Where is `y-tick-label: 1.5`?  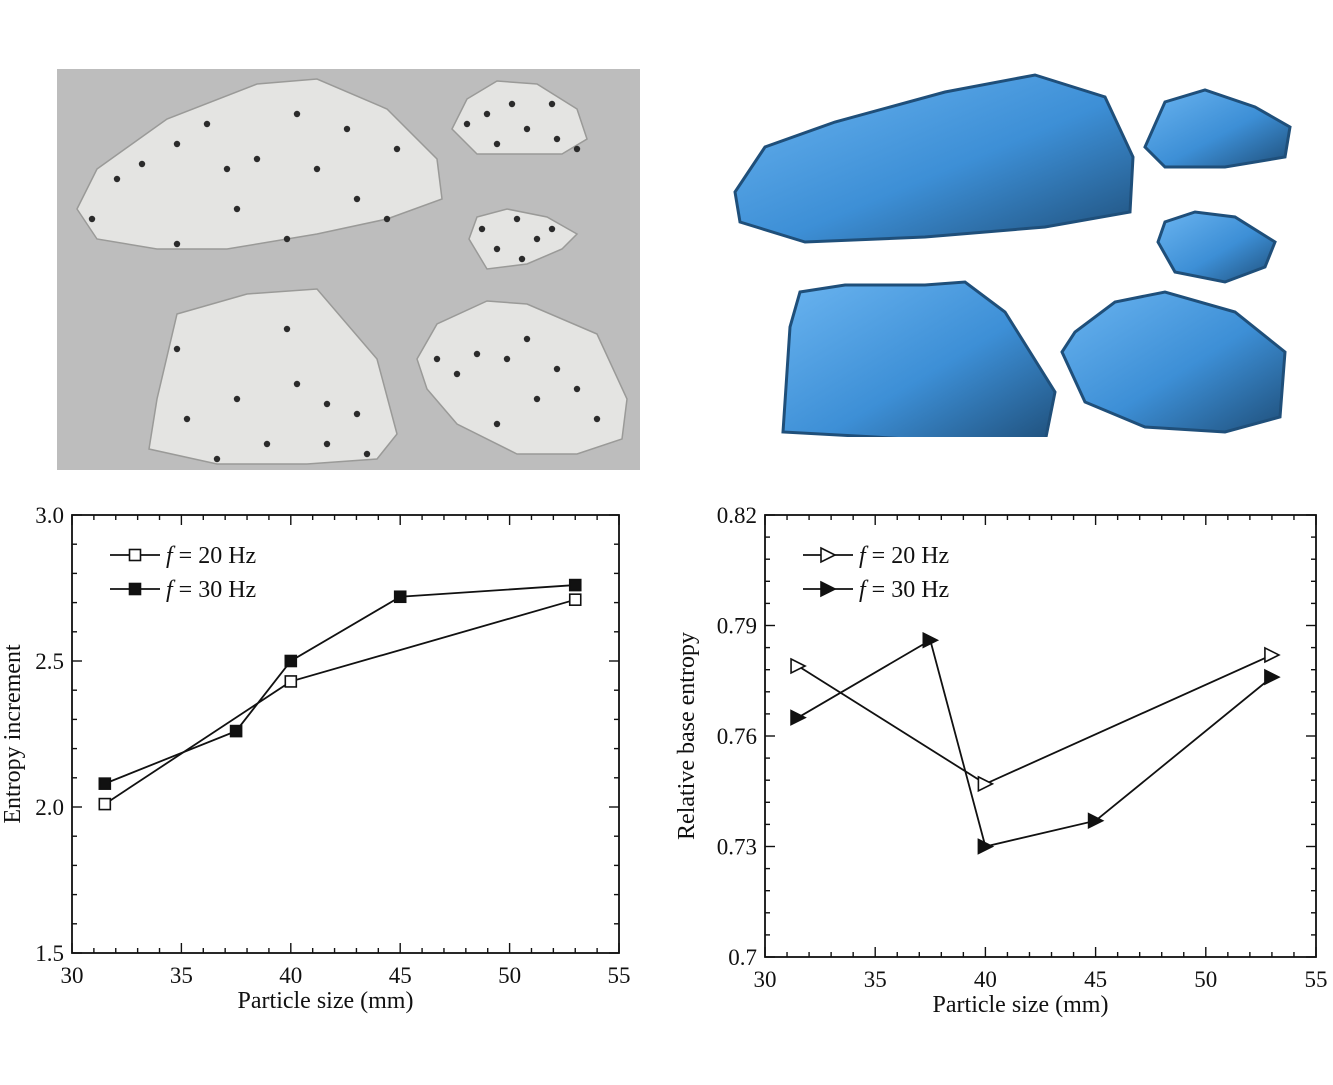
y-tick-label: 1.5 is located at coordinates (49, 953).